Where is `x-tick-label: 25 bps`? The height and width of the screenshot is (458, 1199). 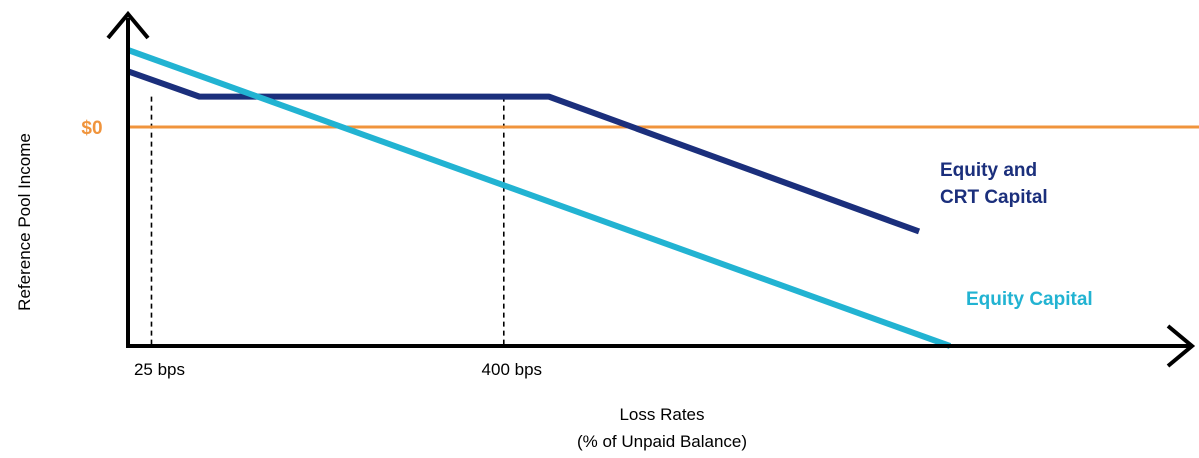 x-tick-label: 25 bps is located at coordinates (159, 369).